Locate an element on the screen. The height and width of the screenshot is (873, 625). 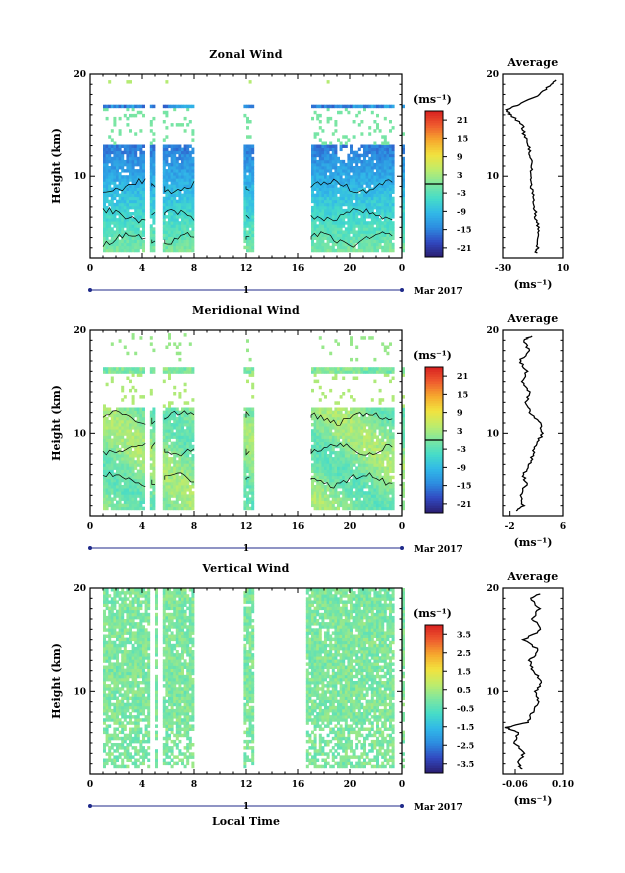
colorbar-segment is located at coordinates (434, 129).